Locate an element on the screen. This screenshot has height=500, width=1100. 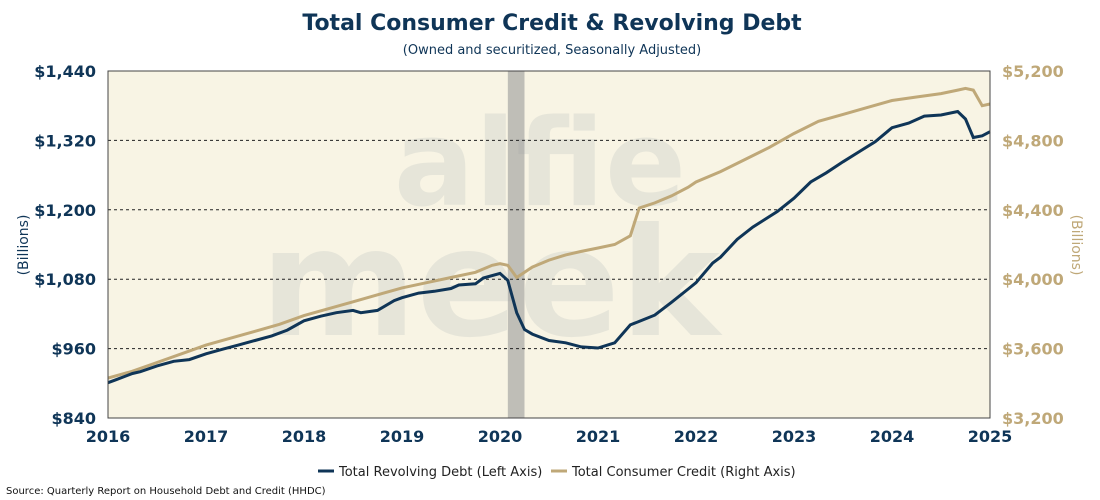
y-left-tick-label: $960 is located at coordinates (73, 349).